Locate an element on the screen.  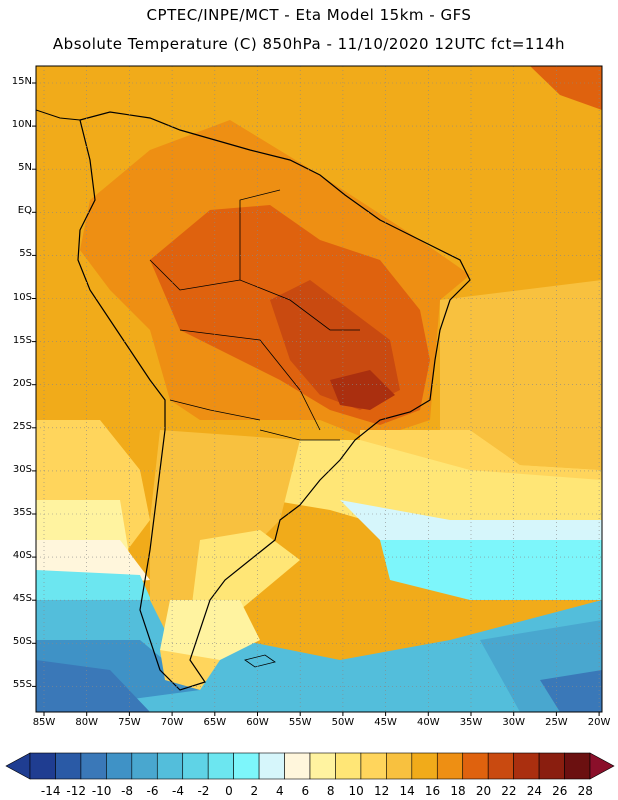
lat-label: 35S is located at coordinates (22, 512).